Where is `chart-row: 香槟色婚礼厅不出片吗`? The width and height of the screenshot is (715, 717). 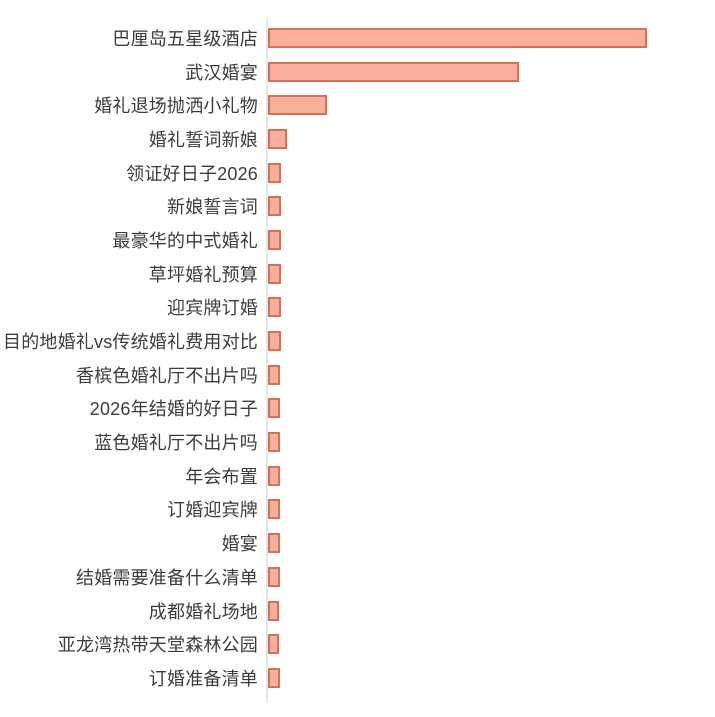
chart-row: 香槟色婚礼厅不出片吗 is located at coordinates (357, 375).